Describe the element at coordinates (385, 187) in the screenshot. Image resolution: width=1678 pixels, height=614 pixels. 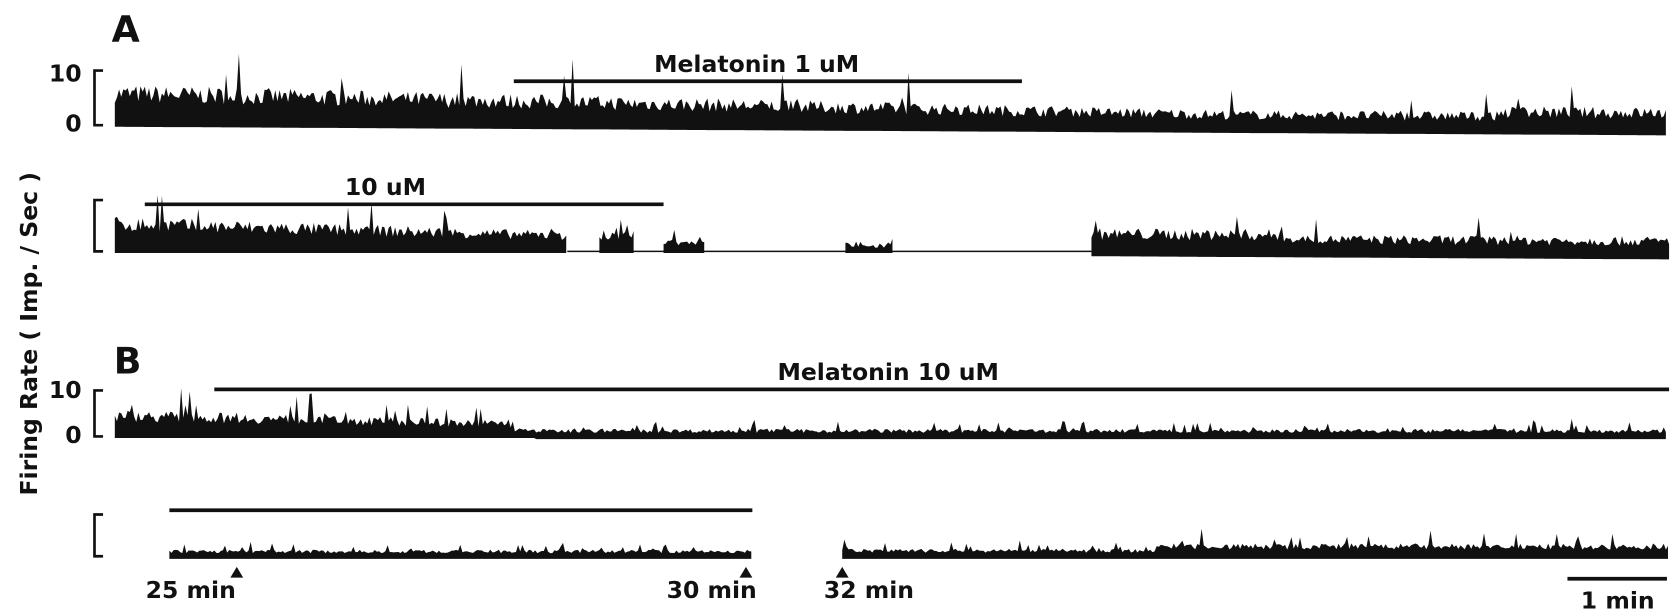
I see `treatment-label: 10 uM` at that location.